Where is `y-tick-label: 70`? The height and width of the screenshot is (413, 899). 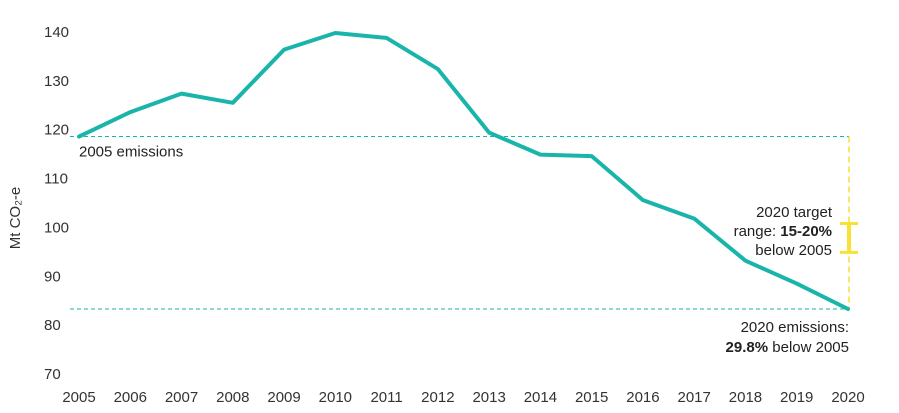
y-tick-label: 70 is located at coordinates (52, 374).